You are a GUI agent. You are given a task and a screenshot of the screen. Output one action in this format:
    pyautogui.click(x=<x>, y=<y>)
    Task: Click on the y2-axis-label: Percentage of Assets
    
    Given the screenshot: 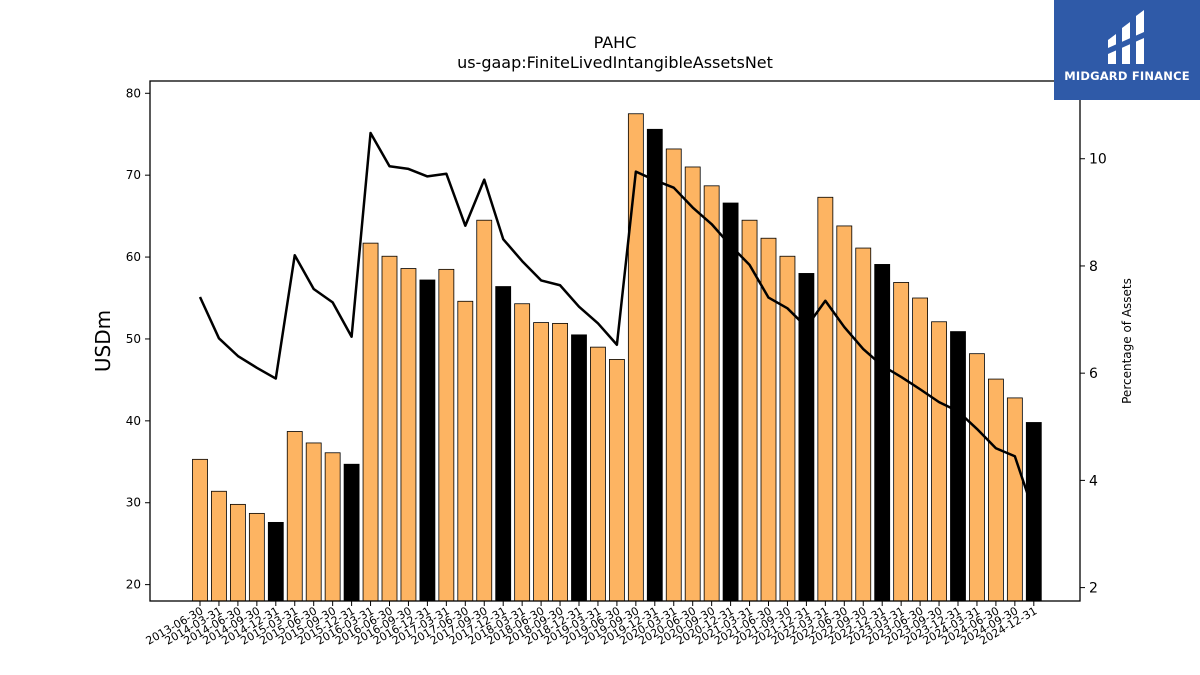 What is the action you would take?
    pyautogui.click(x=1127, y=341)
    